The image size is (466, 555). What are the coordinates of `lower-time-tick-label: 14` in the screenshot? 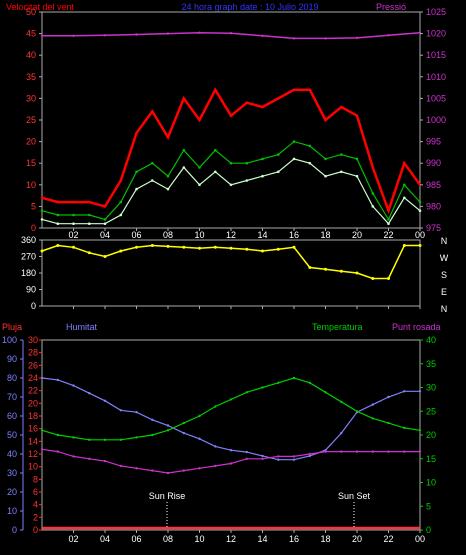 It's located at (262, 539).